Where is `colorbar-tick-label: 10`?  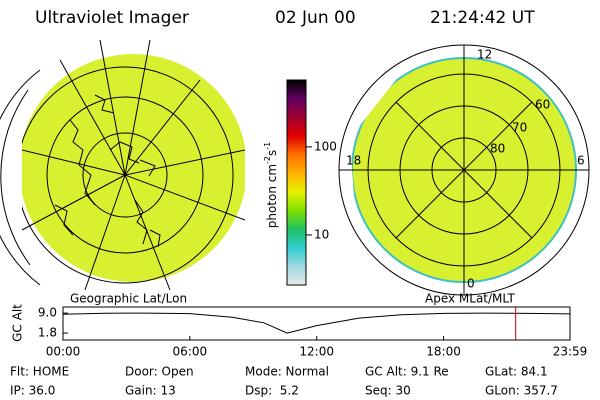 colorbar-tick-label: 10 is located at coordinates (321, 234).